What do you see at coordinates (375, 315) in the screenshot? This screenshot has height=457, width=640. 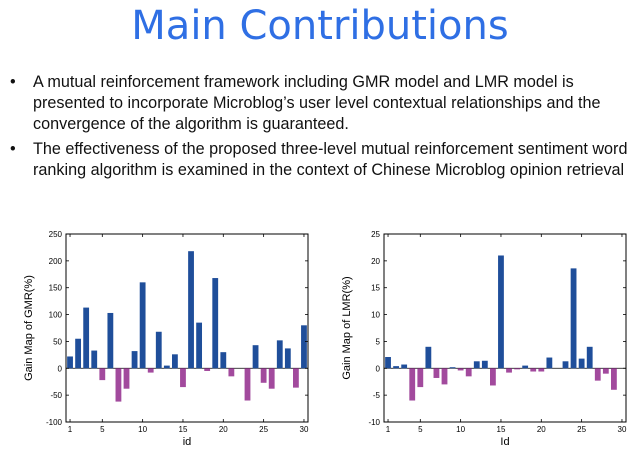 I see `lmr-y-tick-label: 10` at bounding box center [375, 315].